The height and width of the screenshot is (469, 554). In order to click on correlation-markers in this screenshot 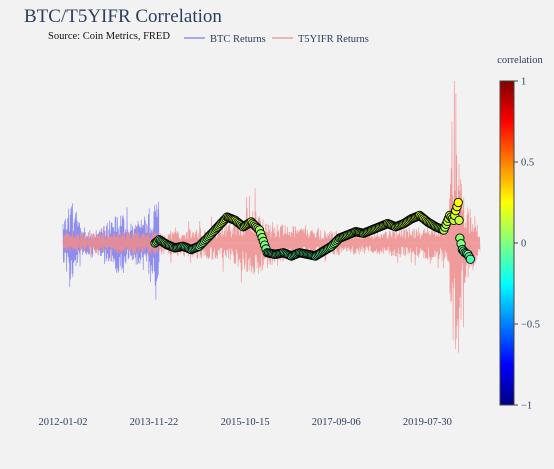, I will do `click(313, 230)`.